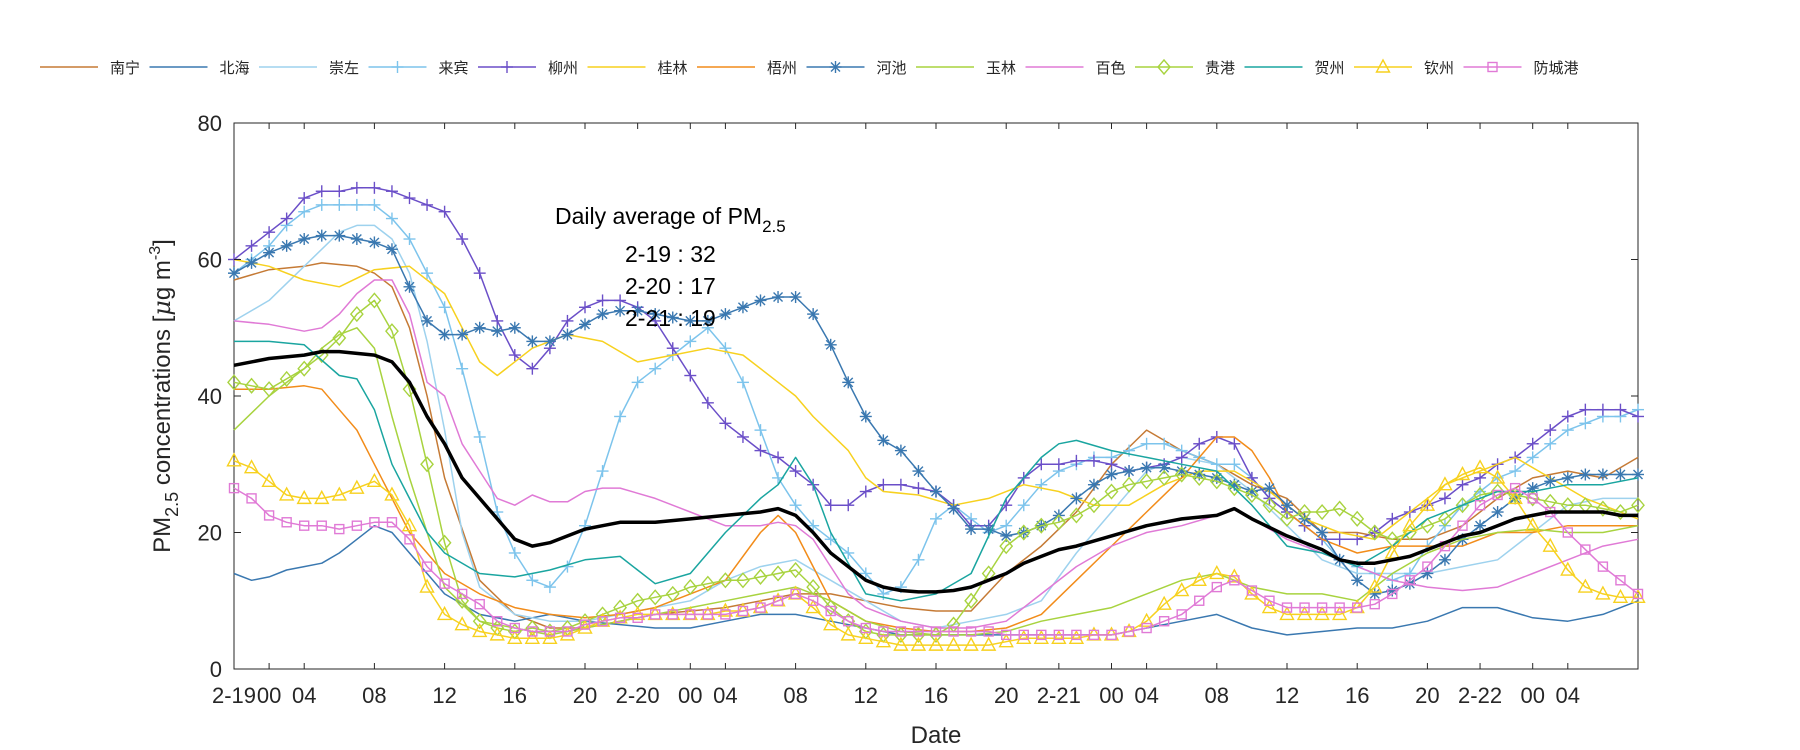 The width and height of the screenshot is (1800, 750). I want to click on legend-item-梧州: 梧州, so click(747, 68).